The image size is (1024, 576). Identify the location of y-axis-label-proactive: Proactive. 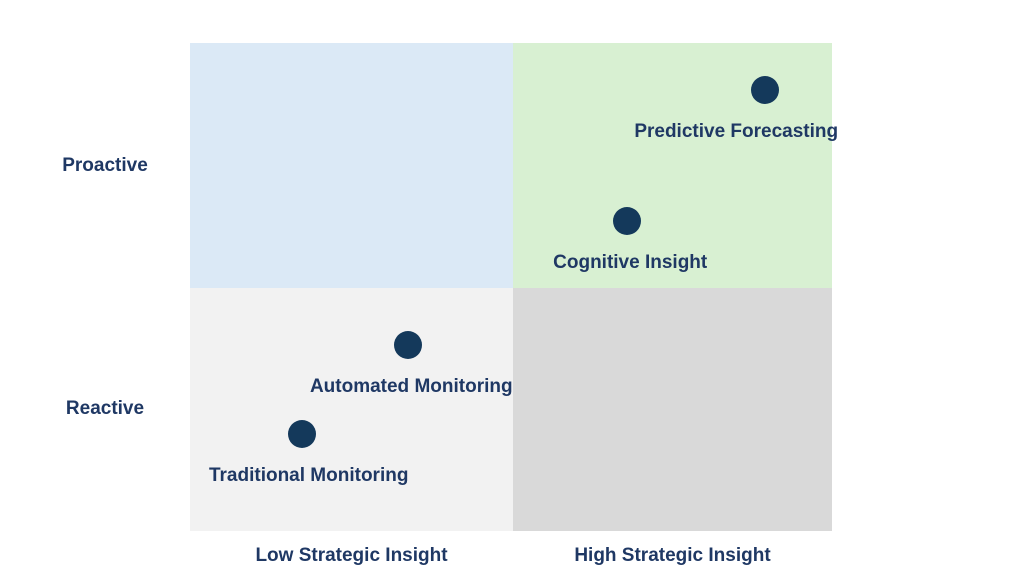
(105, 165).